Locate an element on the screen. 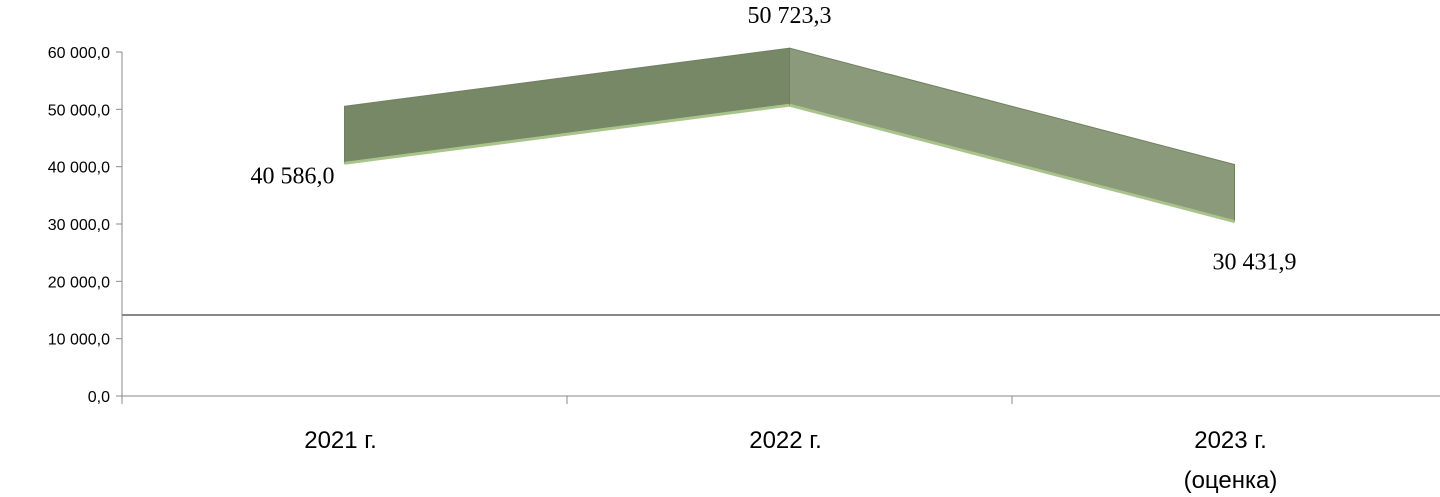 This screenshot has height=497, width=1440. data-label: 30 431,9 is located at coordinates (1255, 263).